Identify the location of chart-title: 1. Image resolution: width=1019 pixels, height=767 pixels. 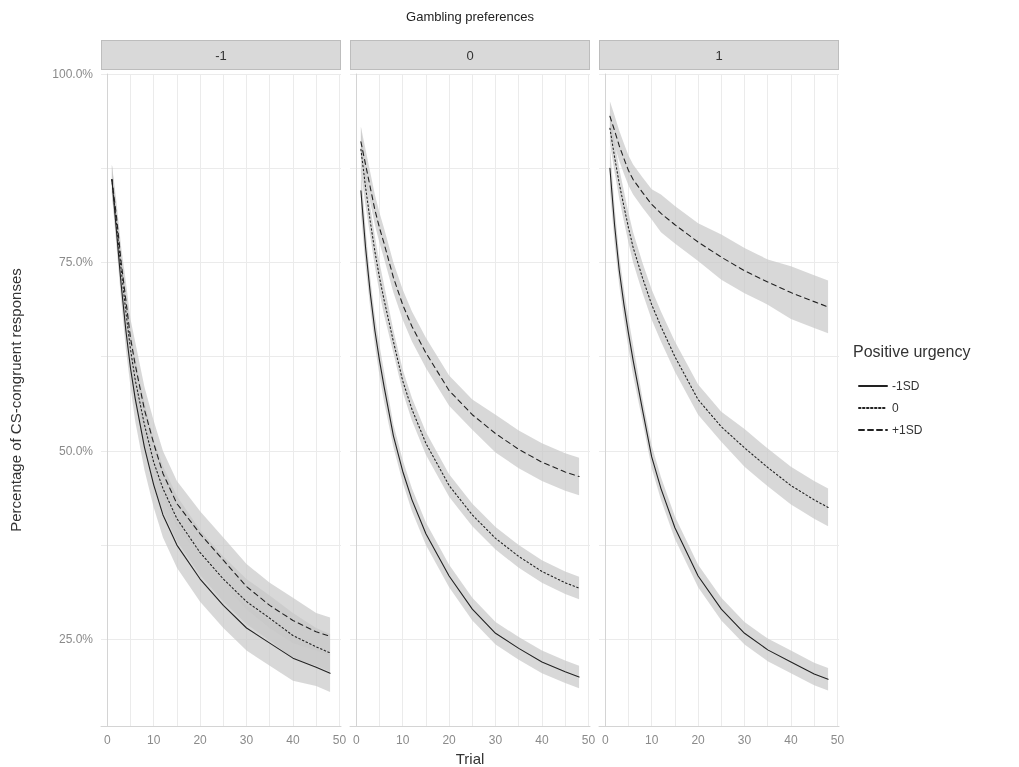
(719, 55).